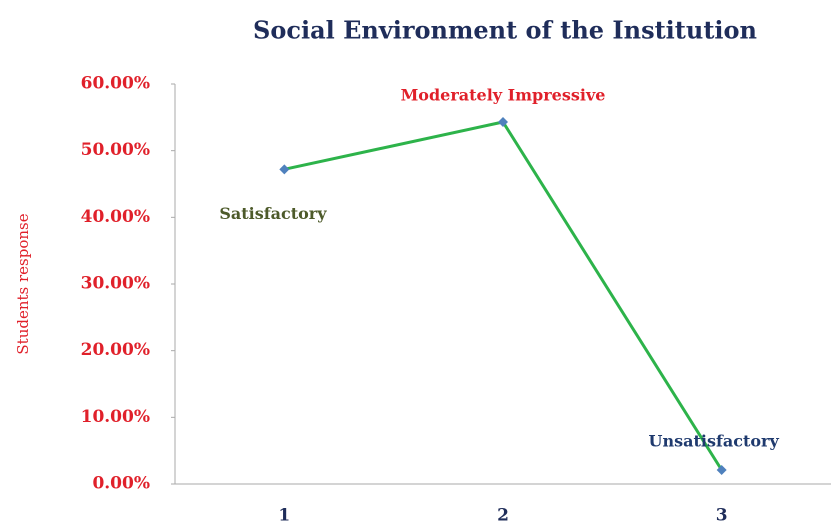  I want to click on y-tick-label: 60.00%, so click(115, 84).